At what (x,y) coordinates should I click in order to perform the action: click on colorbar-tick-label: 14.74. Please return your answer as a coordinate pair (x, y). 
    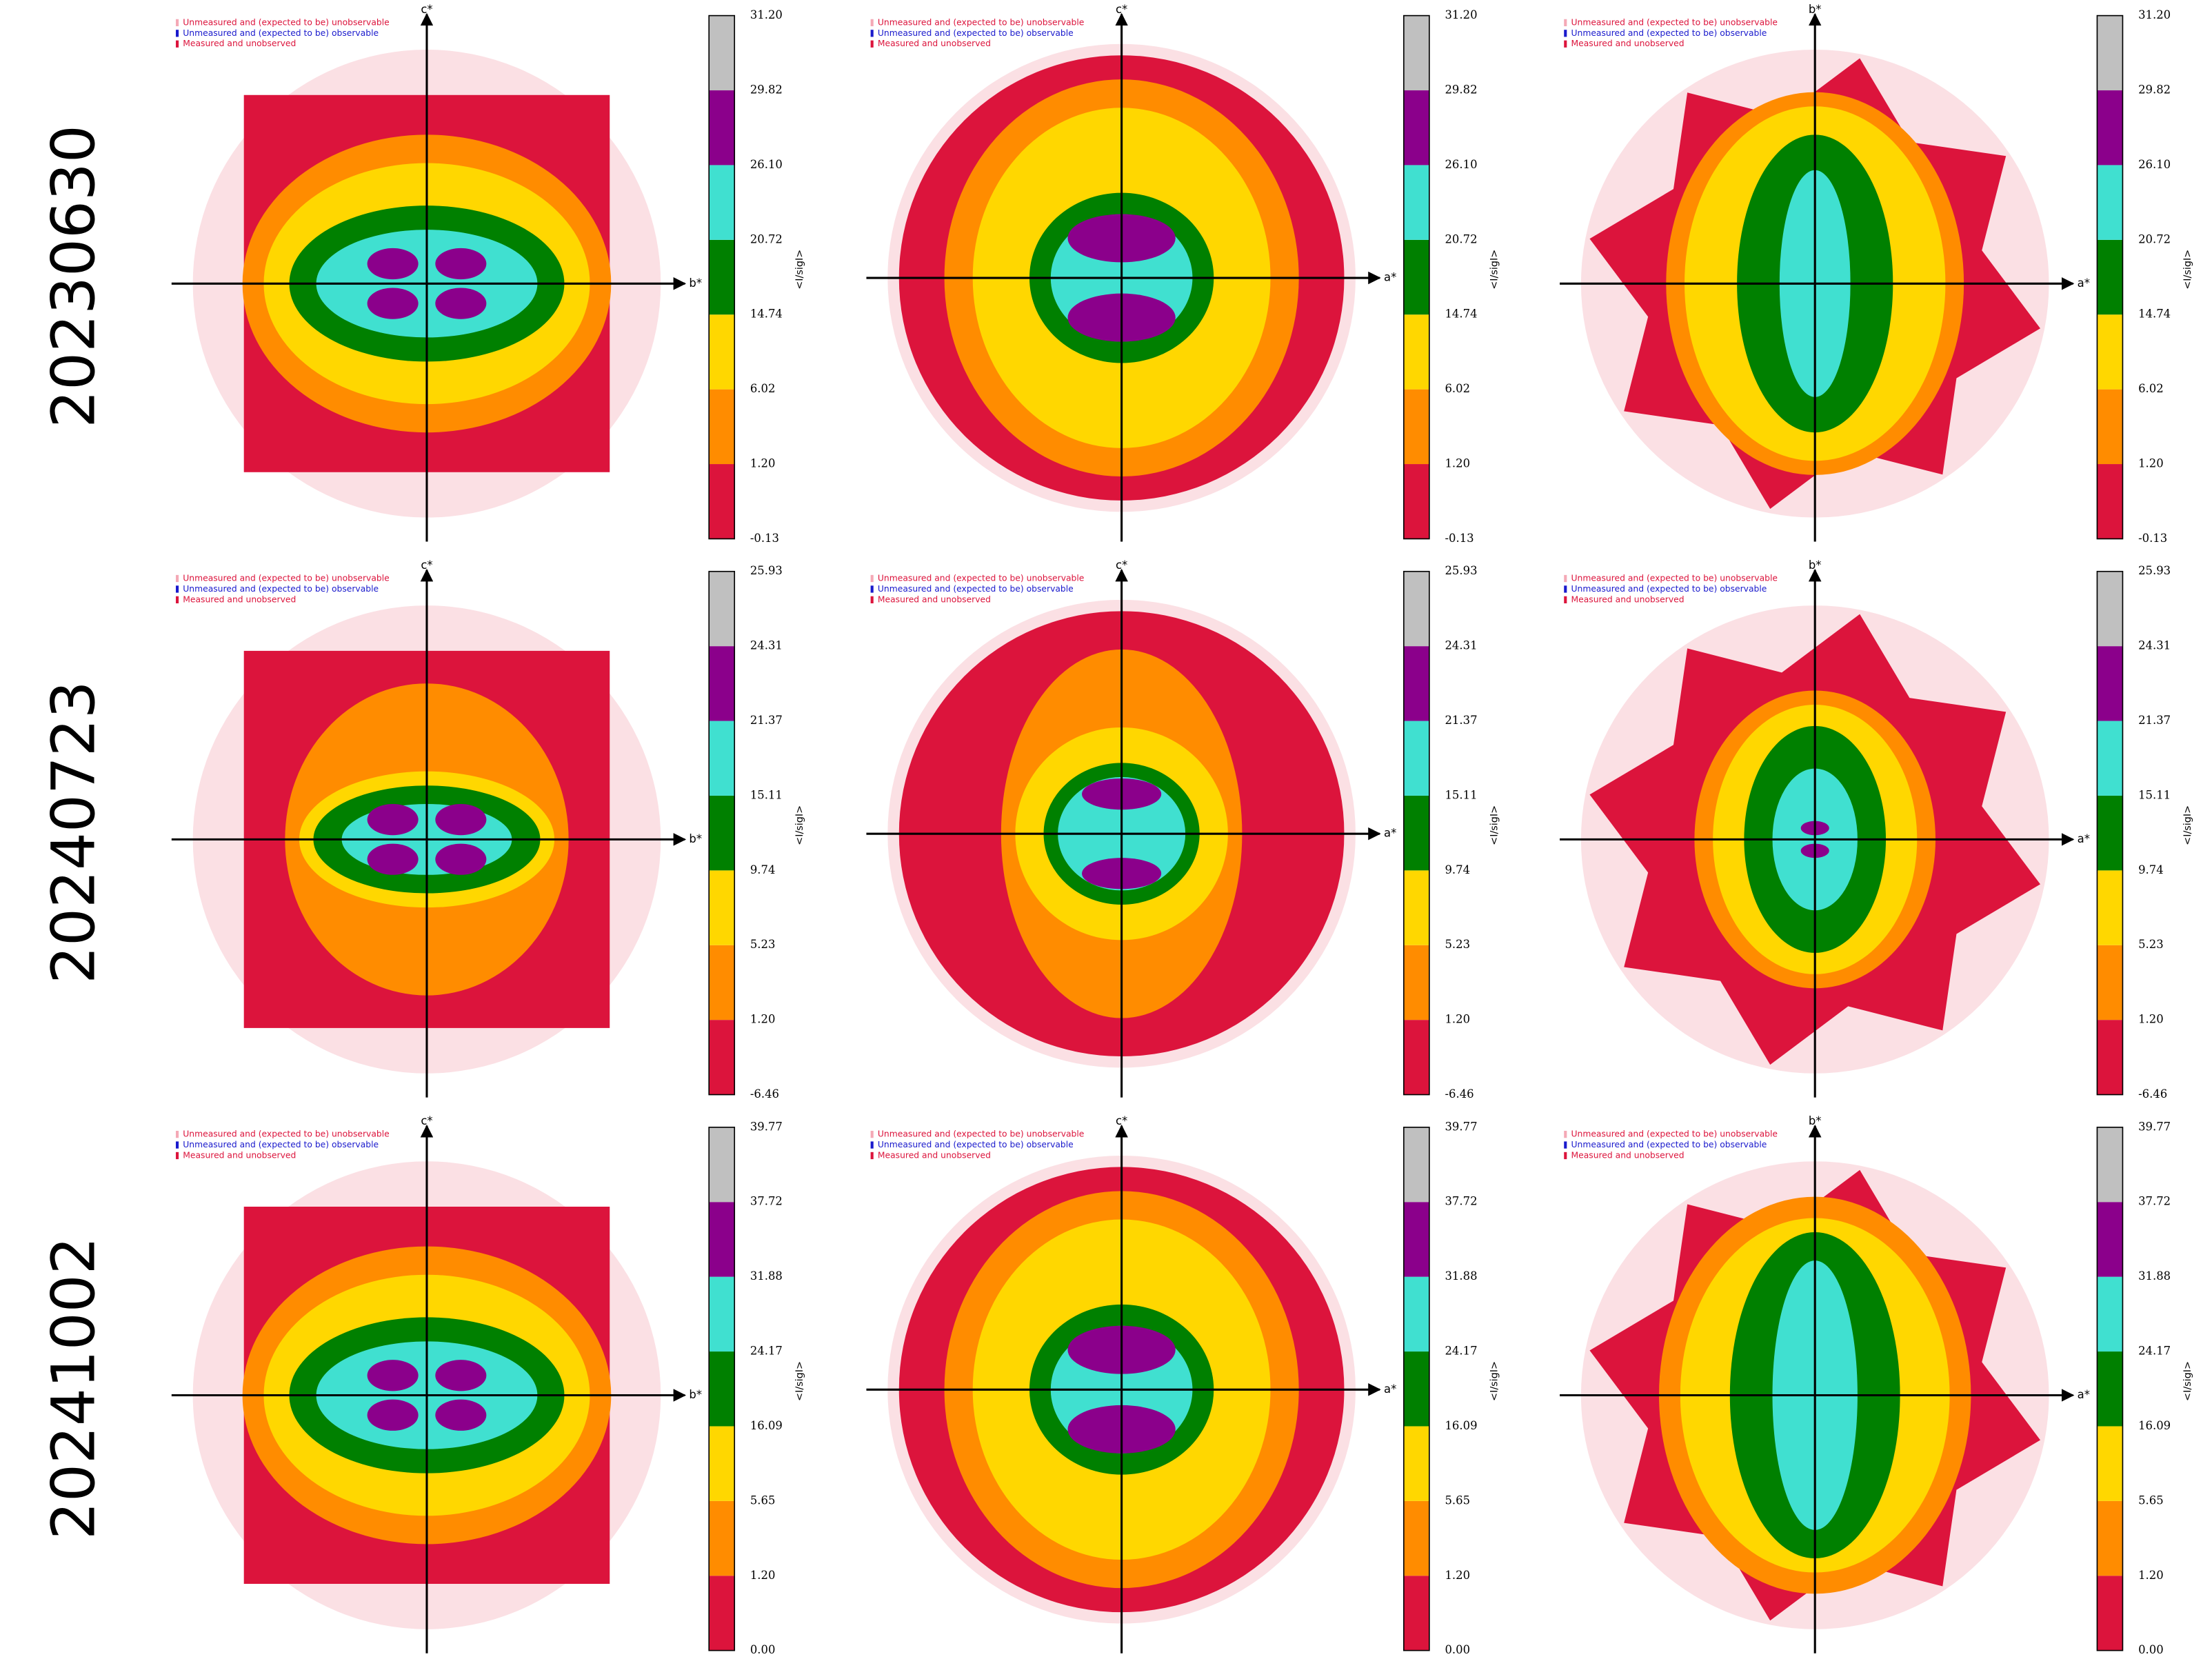
    Looking at the image, I should click on (766, 314).